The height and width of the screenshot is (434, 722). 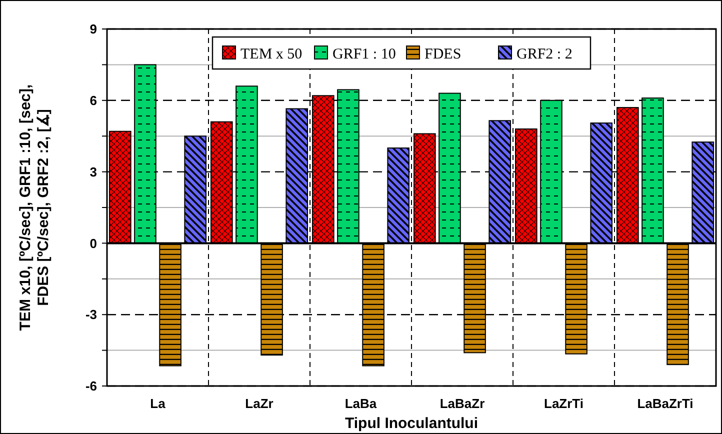 What do you see at coordinates (93, 243) in the screenshot?
I see `y-tick-label: 0` at bounding box center [93, 243].